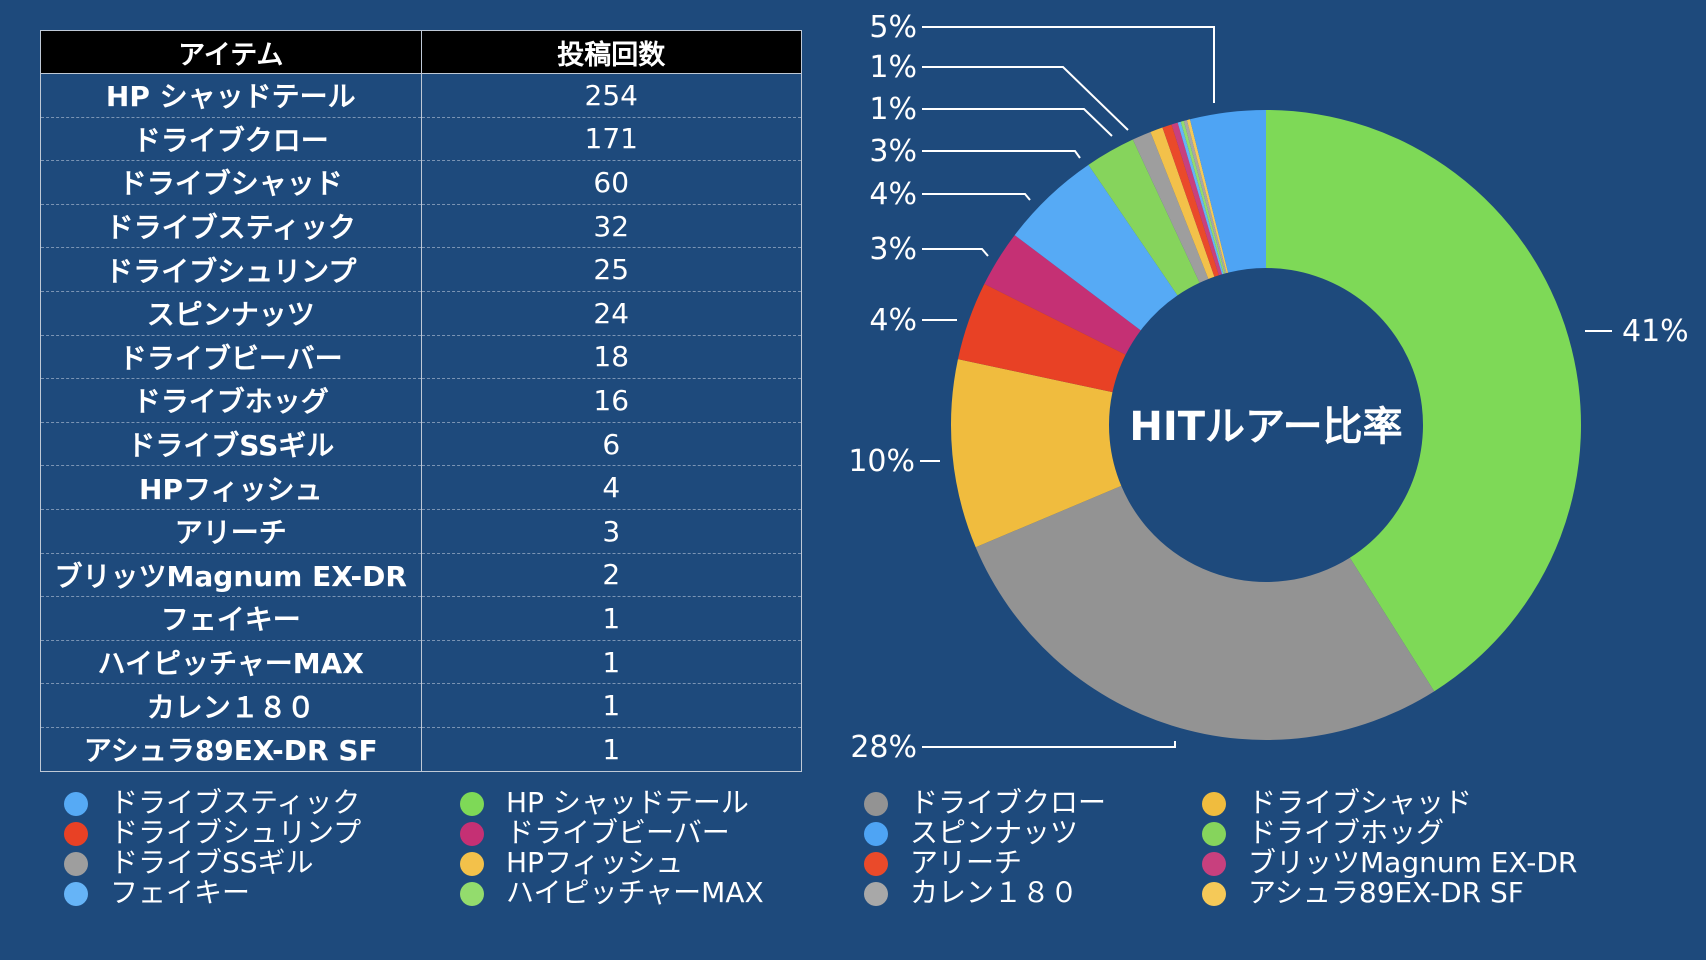 The width and height of the screenshot is (1706, 960). I want to click on cell-item: フェイキー, so click(231, 618).